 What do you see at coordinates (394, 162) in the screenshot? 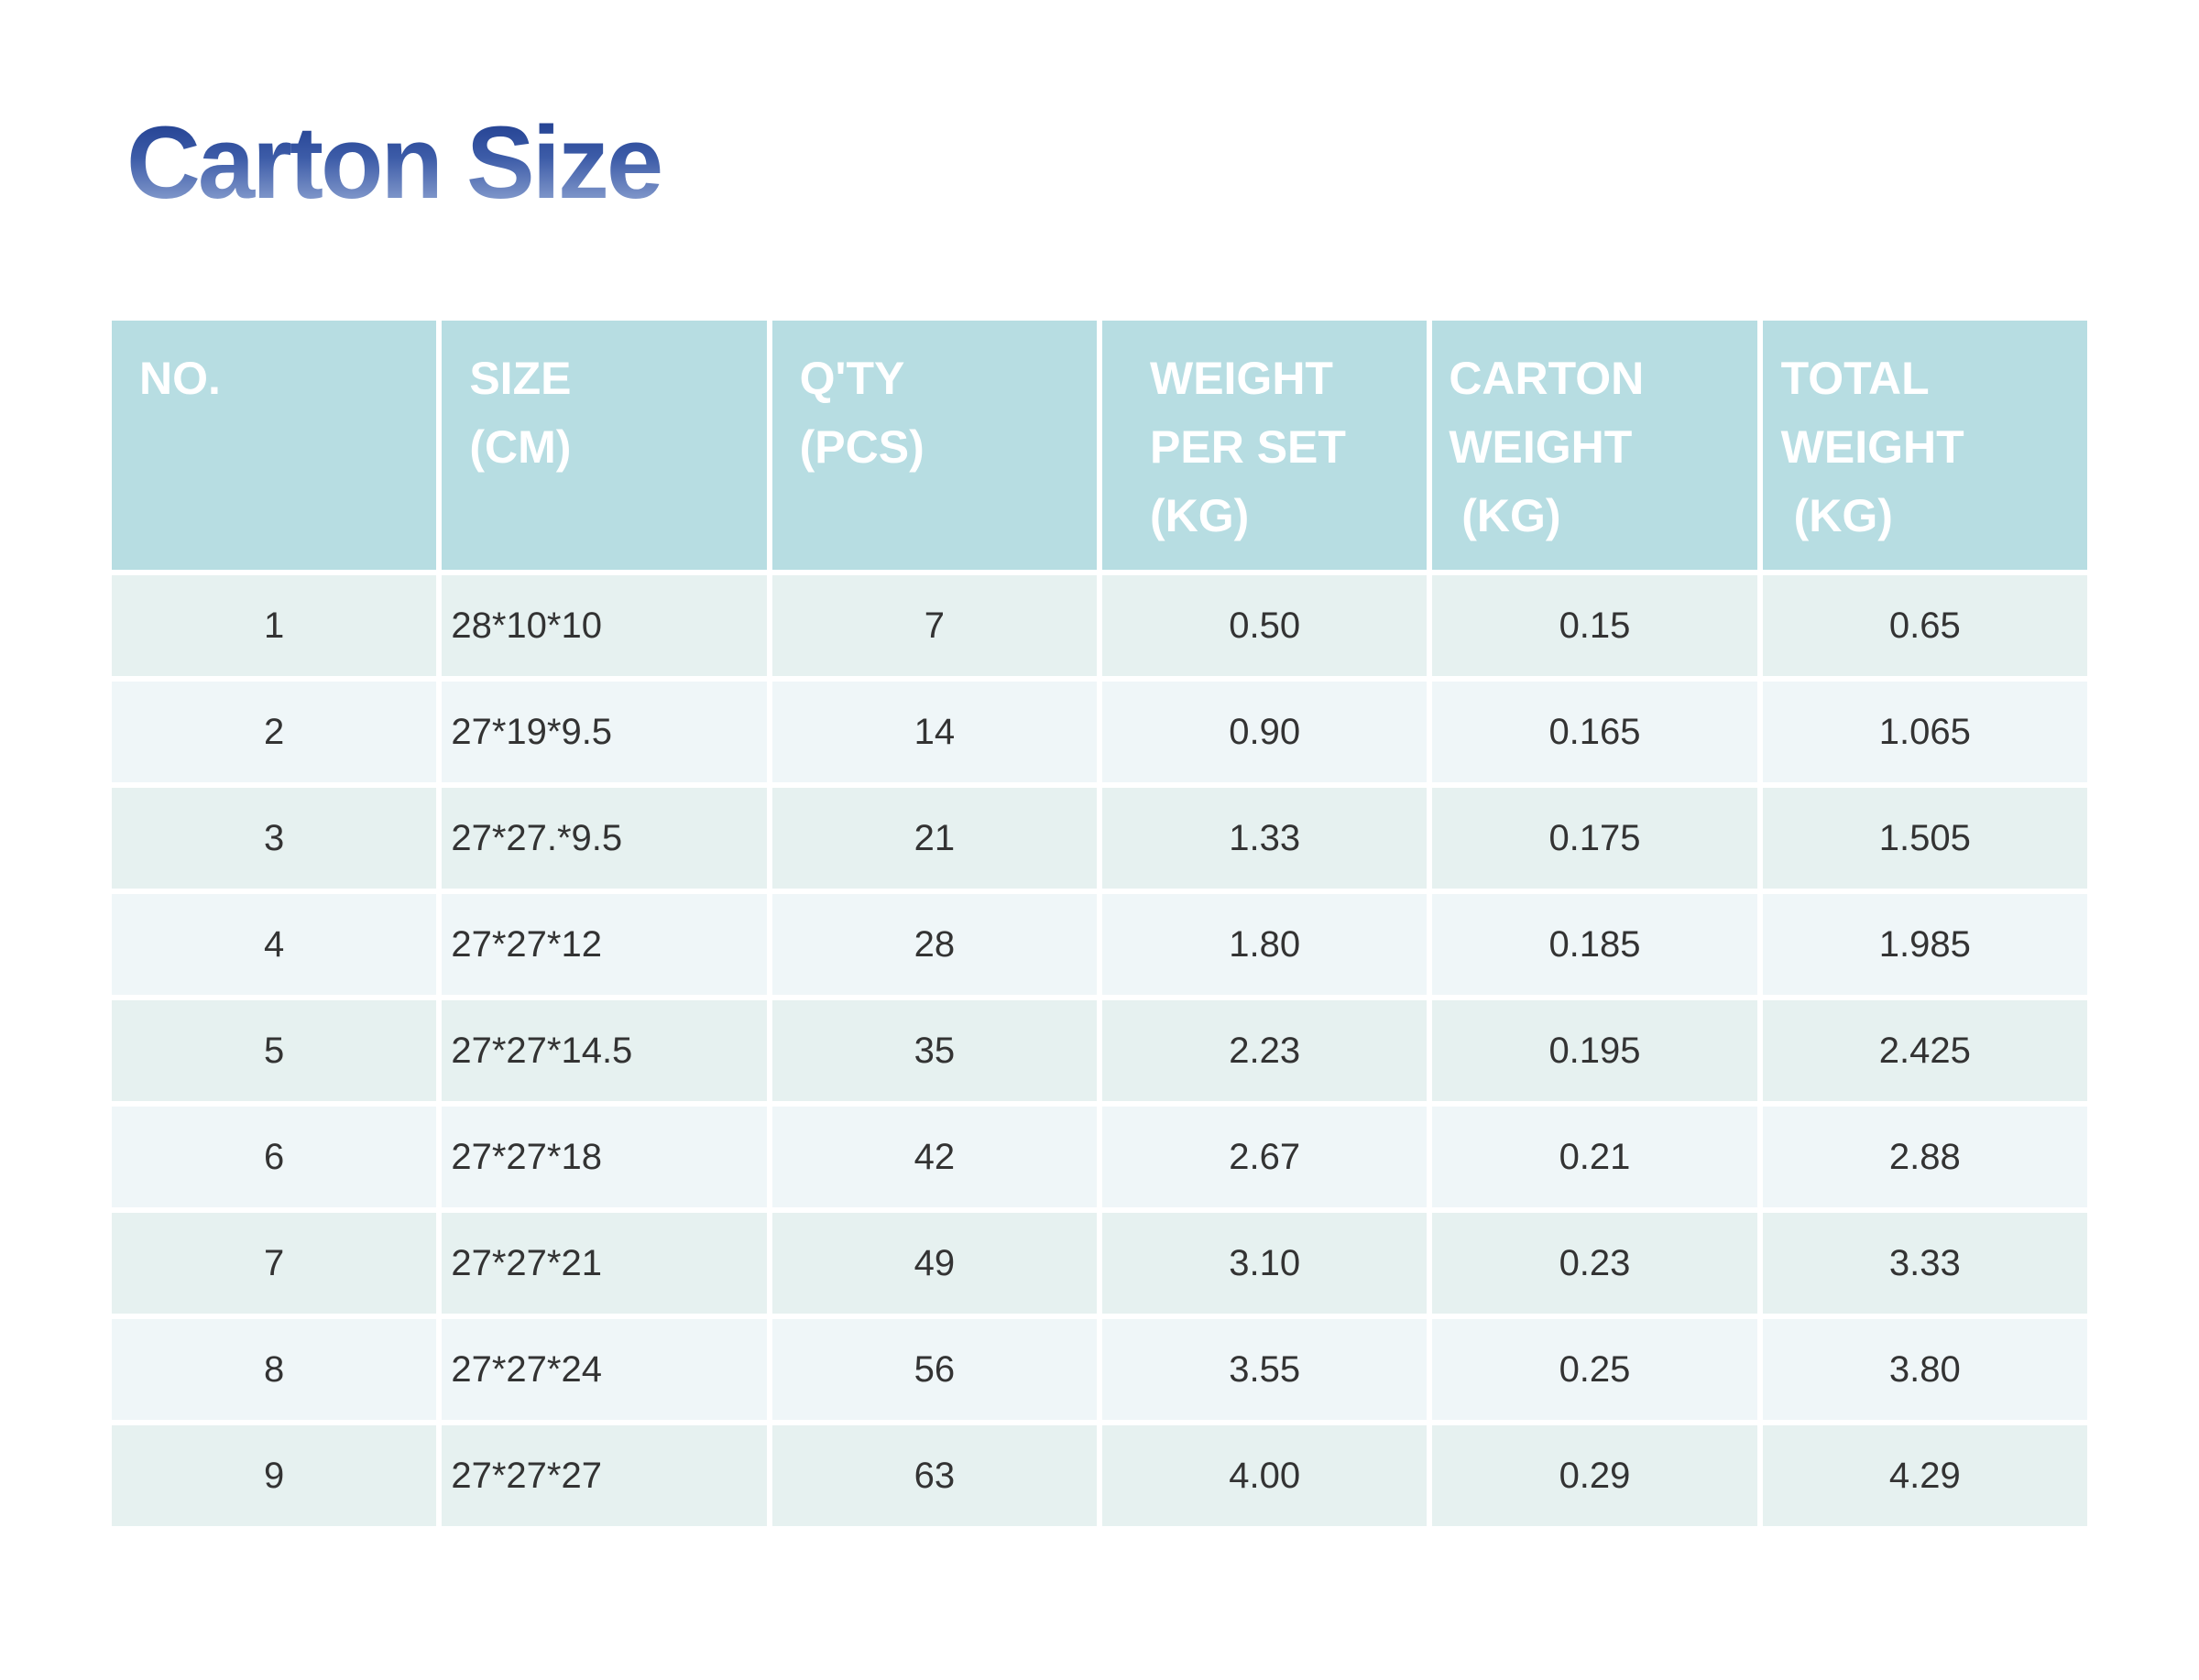
I see `page-title: Carton Size` at bounding box center [394, 162].